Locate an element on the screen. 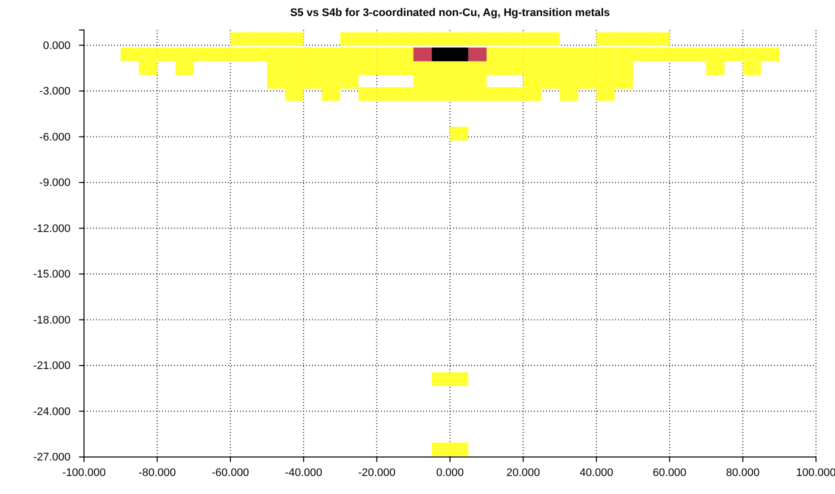 This screenshot has width=835, height=494. y-tick-label: -3.000 is located at coordinates (54, 92).